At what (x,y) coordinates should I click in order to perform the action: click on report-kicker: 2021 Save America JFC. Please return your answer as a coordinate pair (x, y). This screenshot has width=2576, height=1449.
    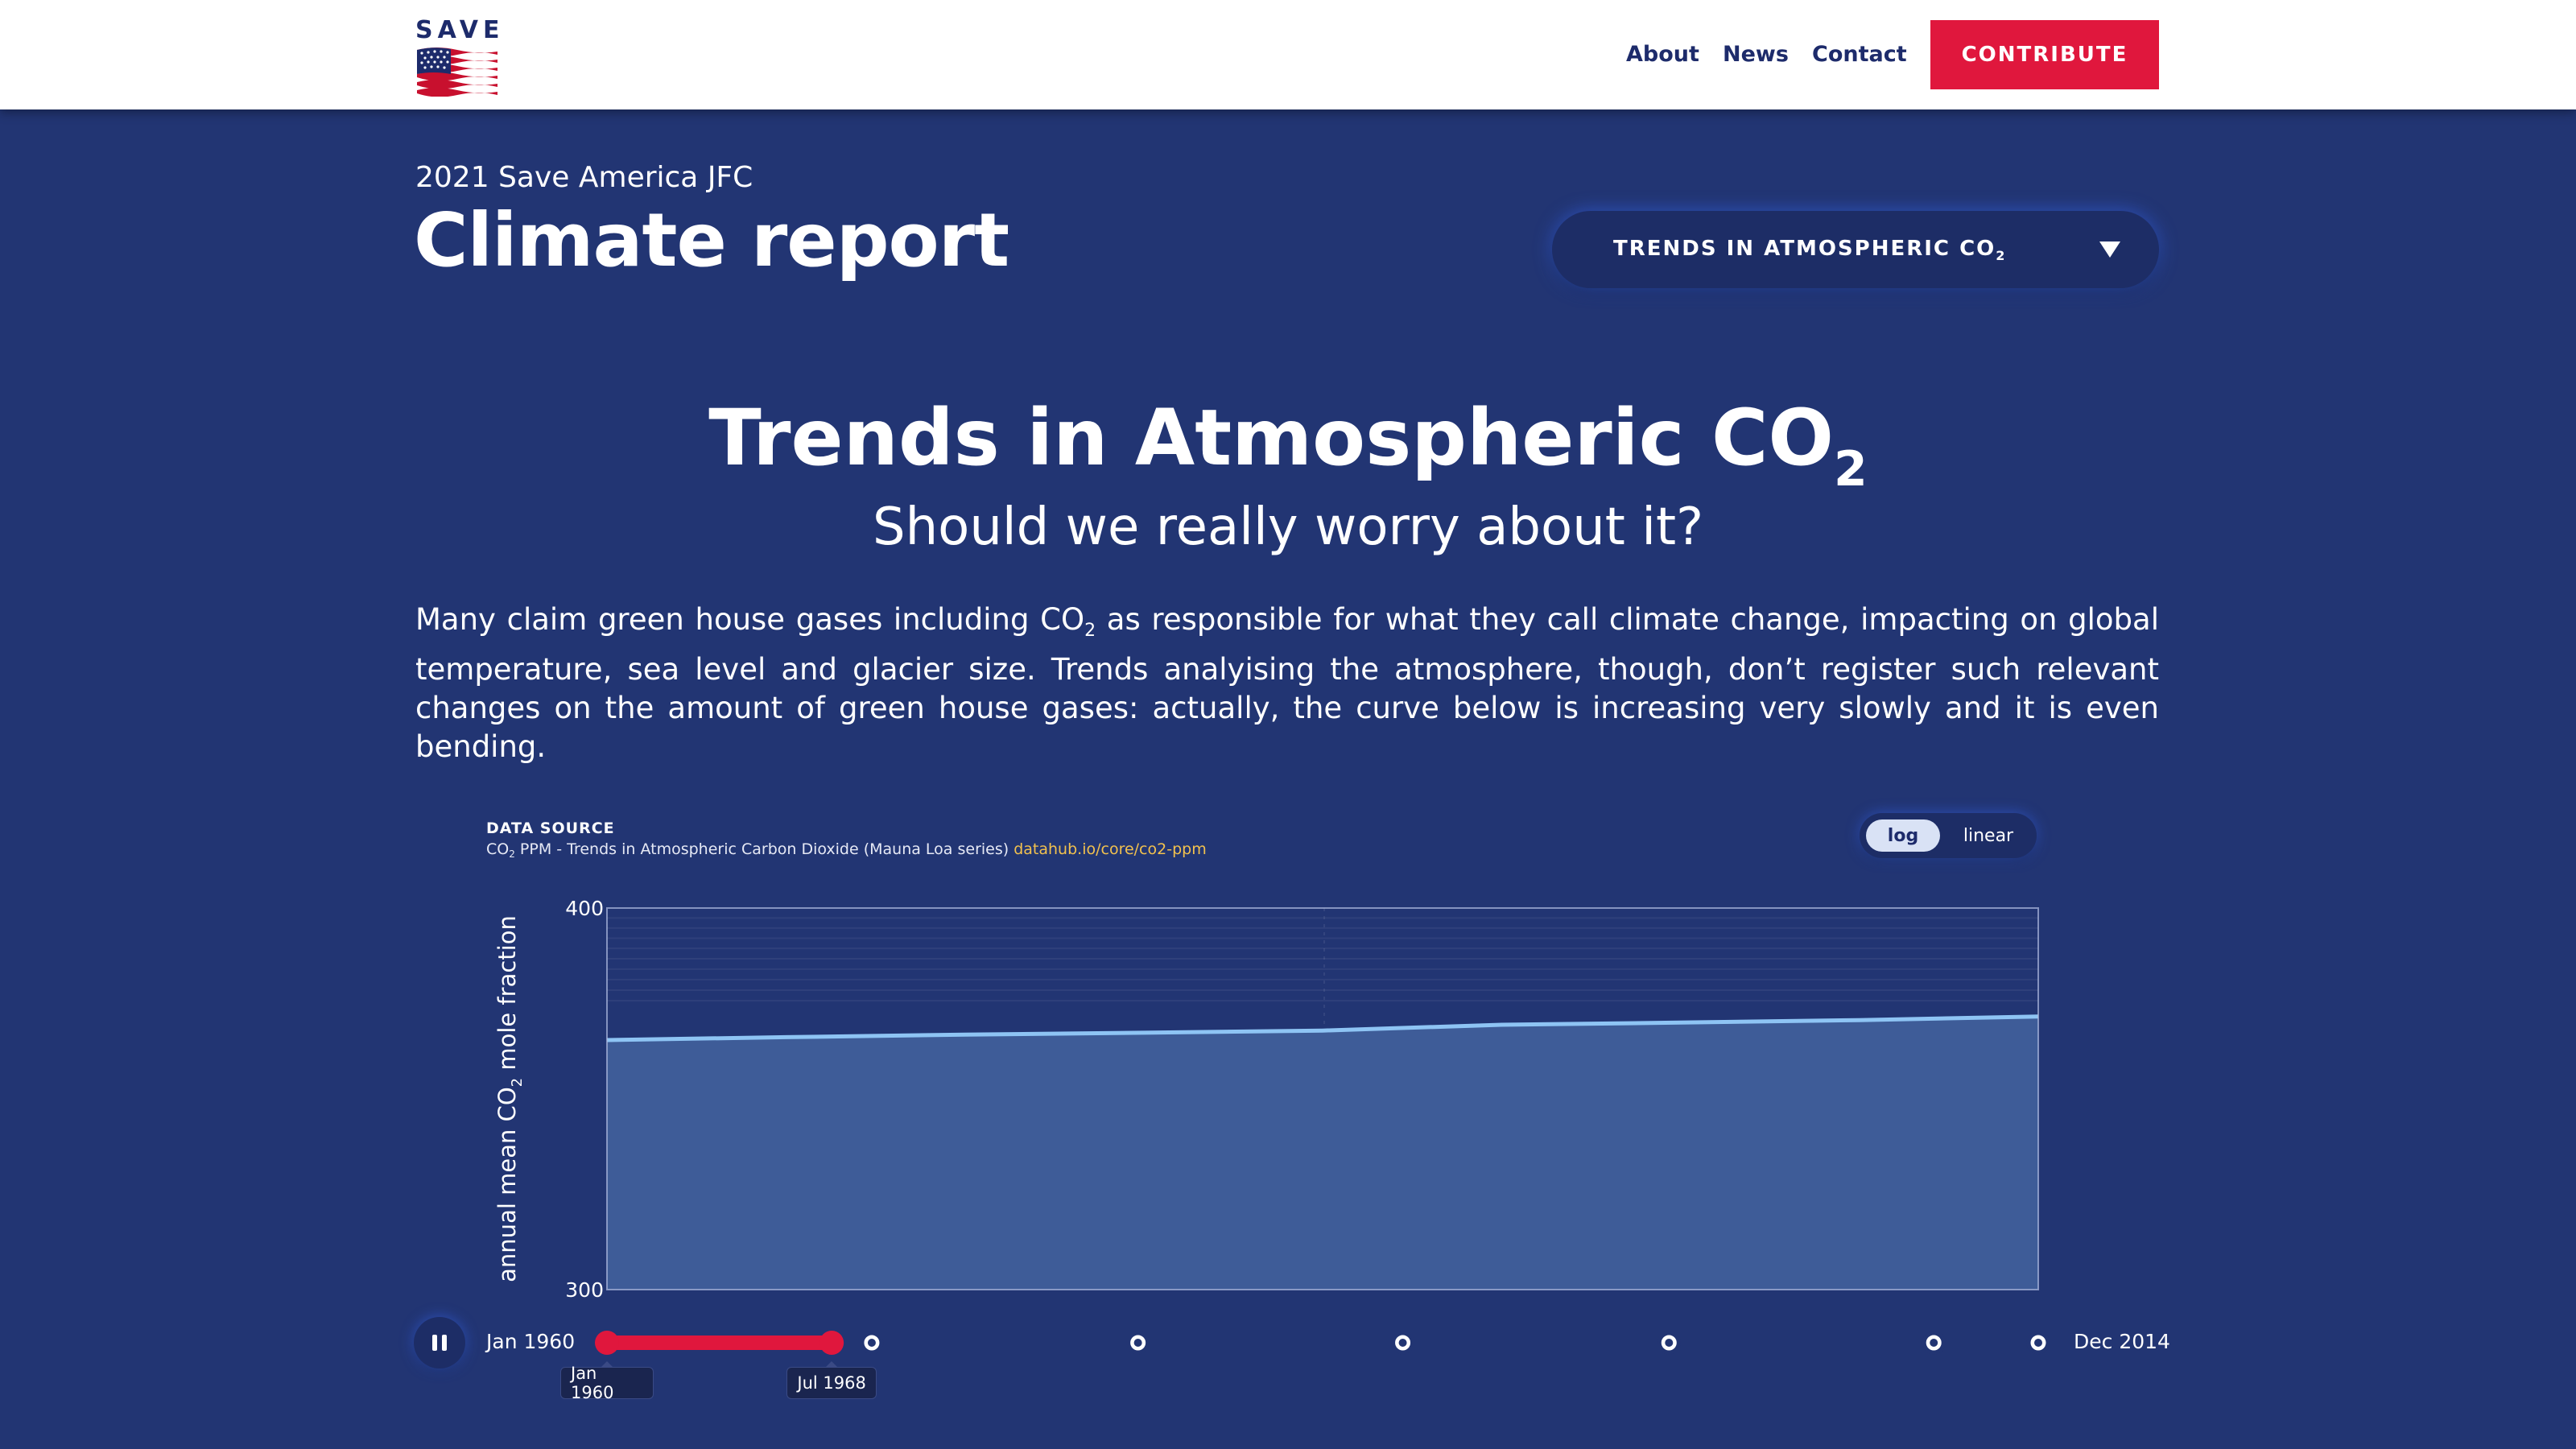
    Looking at the image, I should click on (584, 177).